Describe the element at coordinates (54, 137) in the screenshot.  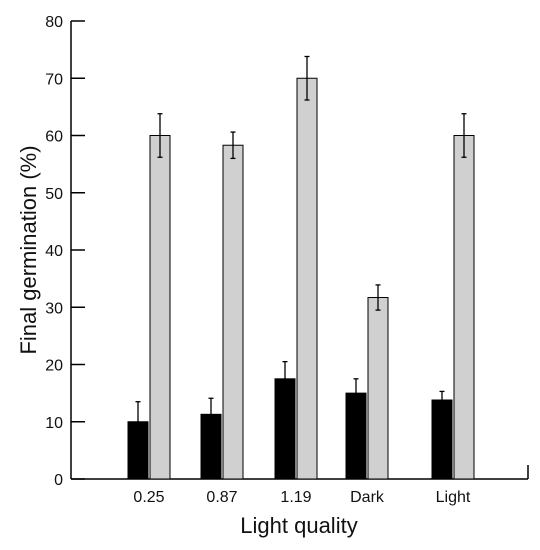
I see `y-tick-label: 60` at that location.